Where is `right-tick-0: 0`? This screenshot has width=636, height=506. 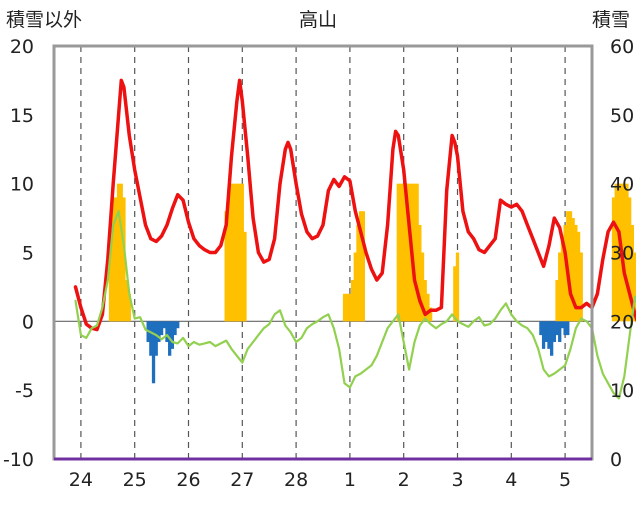 right-tick-0: 0 is located at coordinates (616, 460).